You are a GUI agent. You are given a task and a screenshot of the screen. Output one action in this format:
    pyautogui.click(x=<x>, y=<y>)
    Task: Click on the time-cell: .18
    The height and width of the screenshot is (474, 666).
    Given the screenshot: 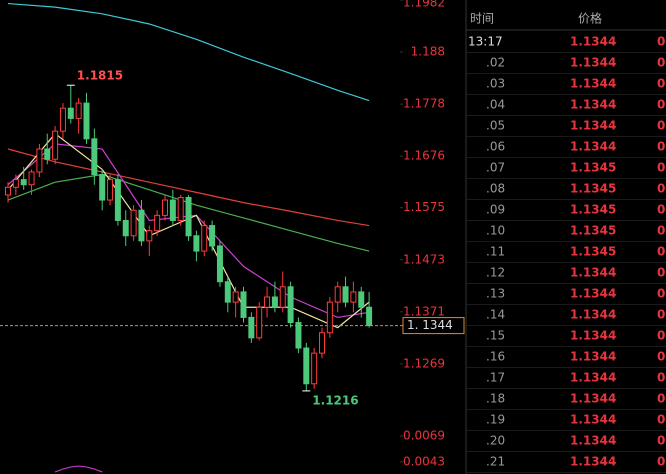 What is the action you would take?
    pyautogui.click(x=495, y=399)
    